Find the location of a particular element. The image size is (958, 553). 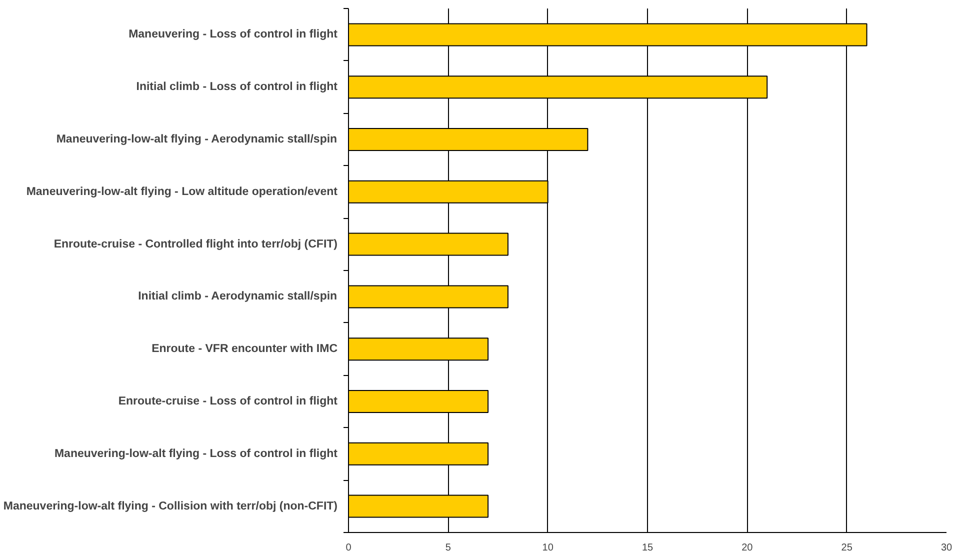

y-tick-label: Maneuvering-low-alt flying - Collision with terr/obj (non-CFIT) is located at coordinates (170, 506).